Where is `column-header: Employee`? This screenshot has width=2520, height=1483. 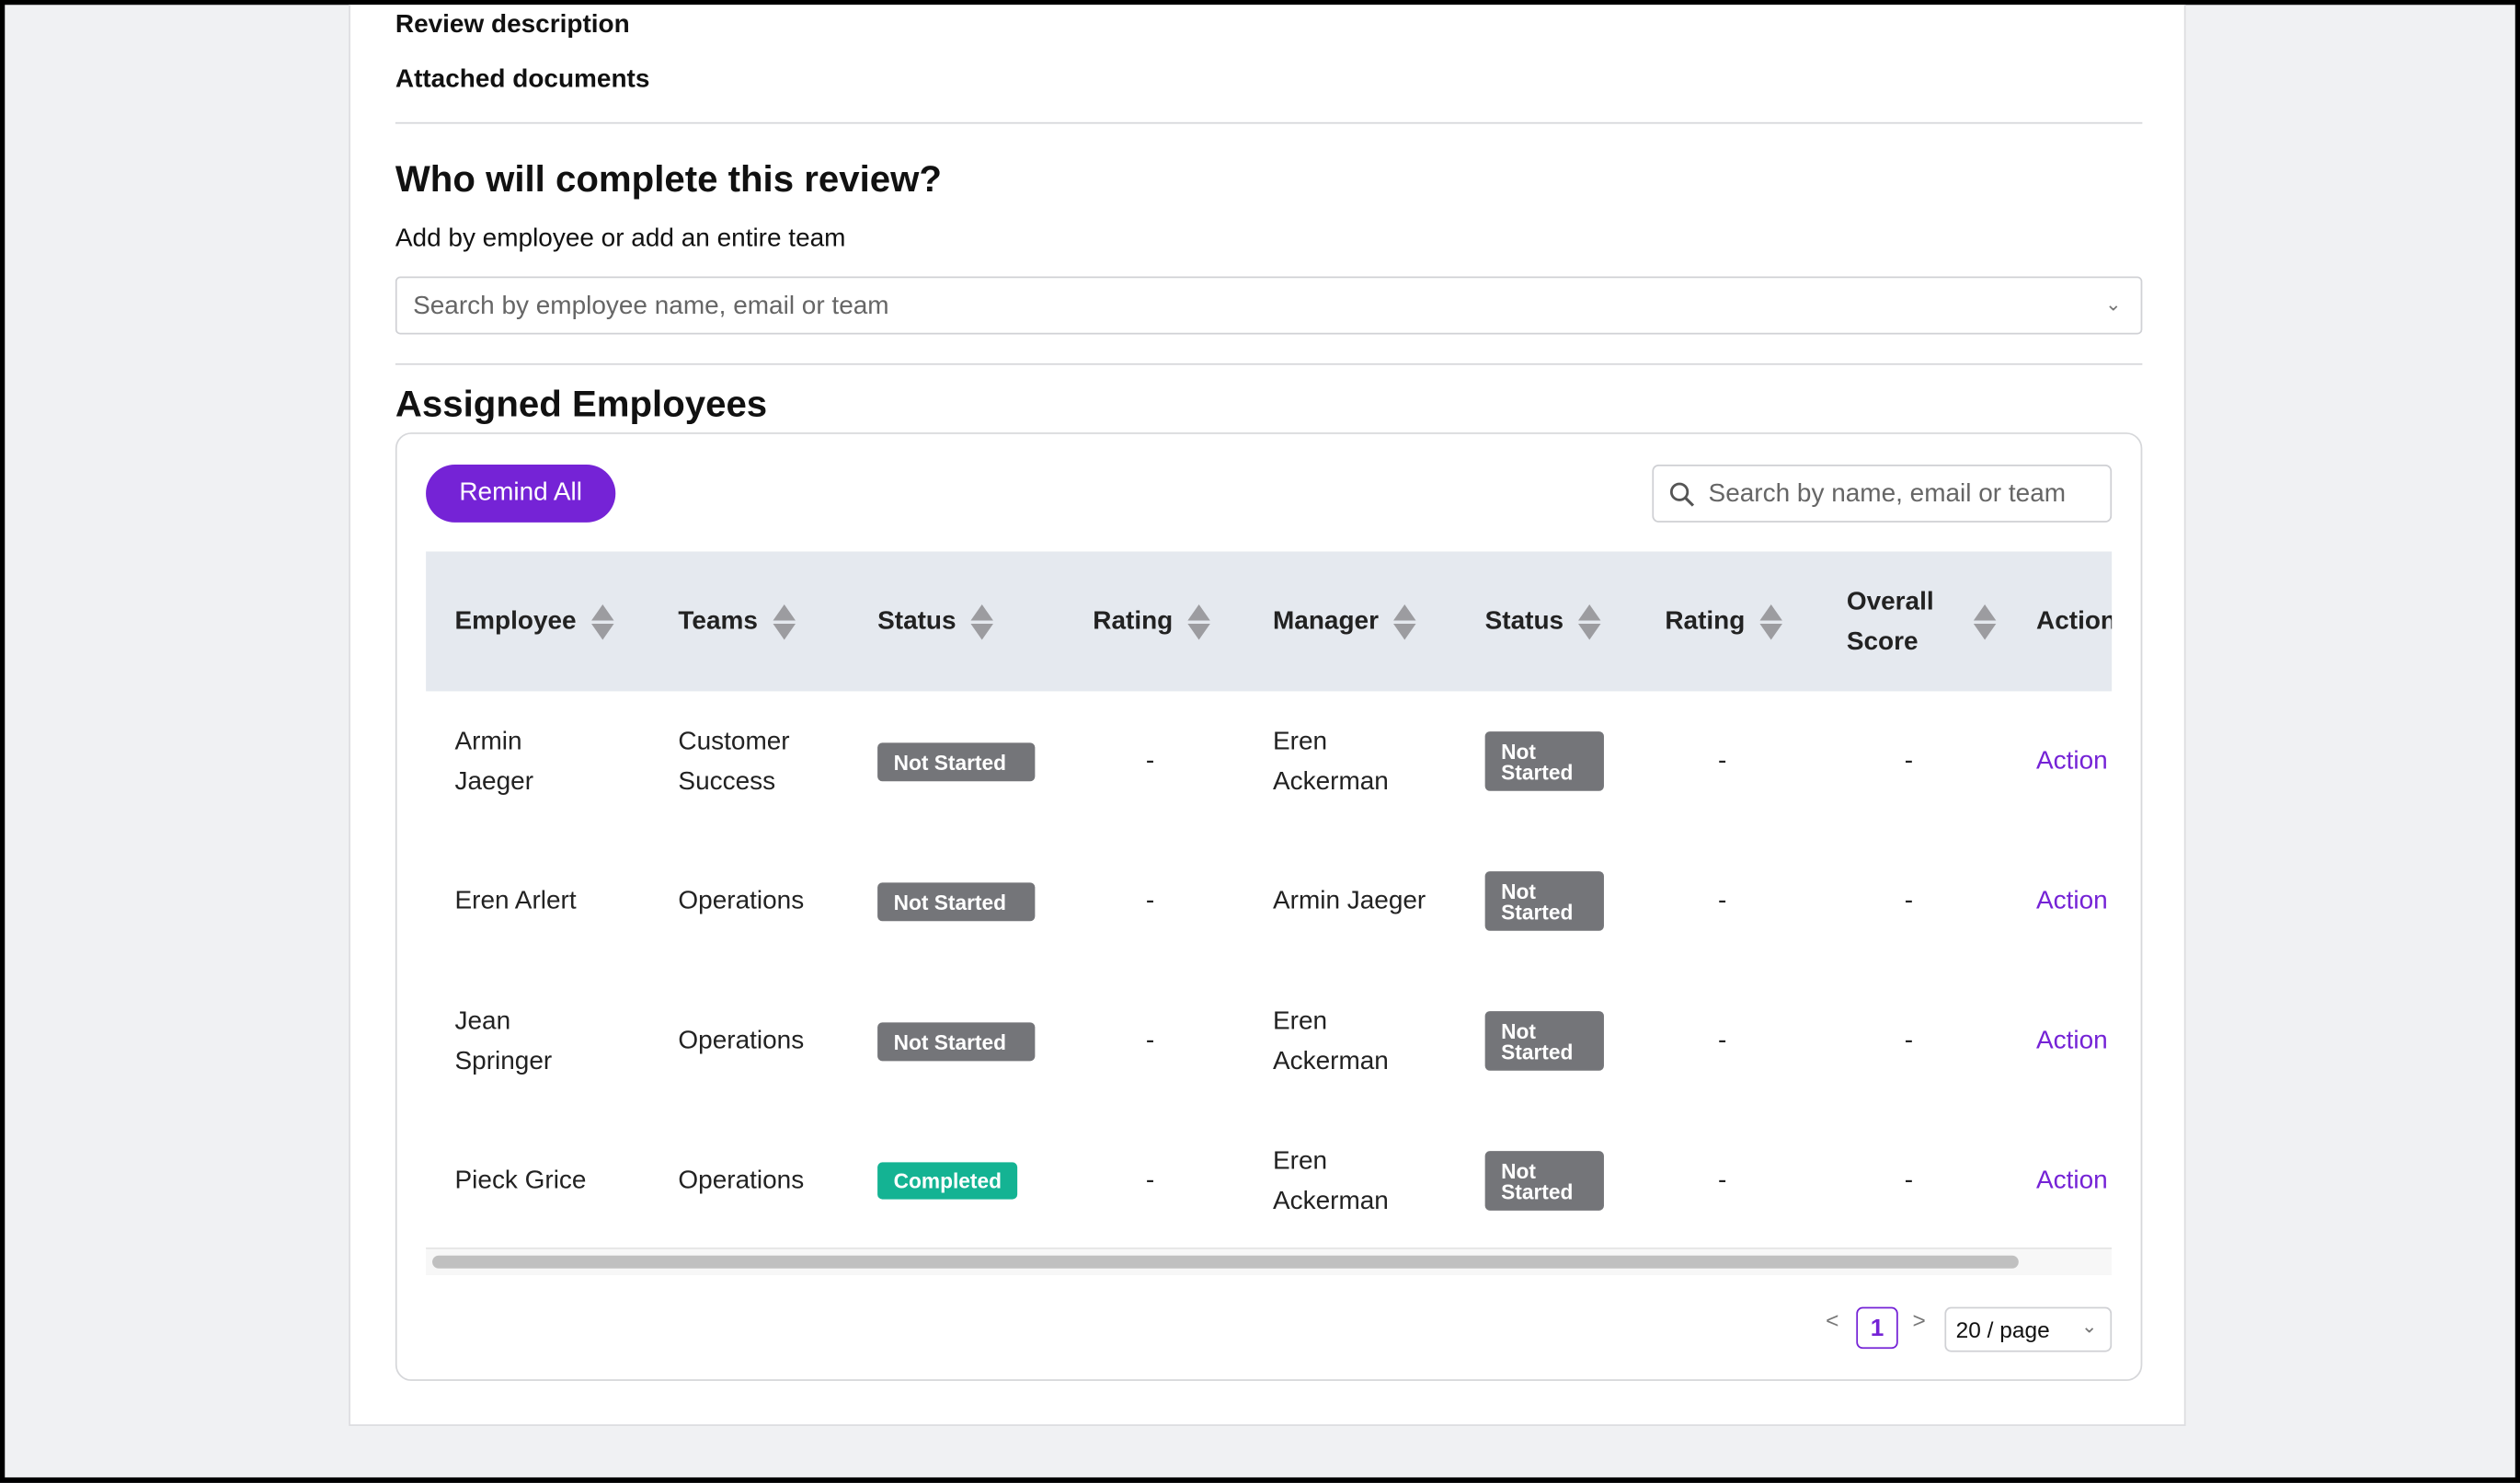 column-header: Employee is located at coordinates (534, 621).